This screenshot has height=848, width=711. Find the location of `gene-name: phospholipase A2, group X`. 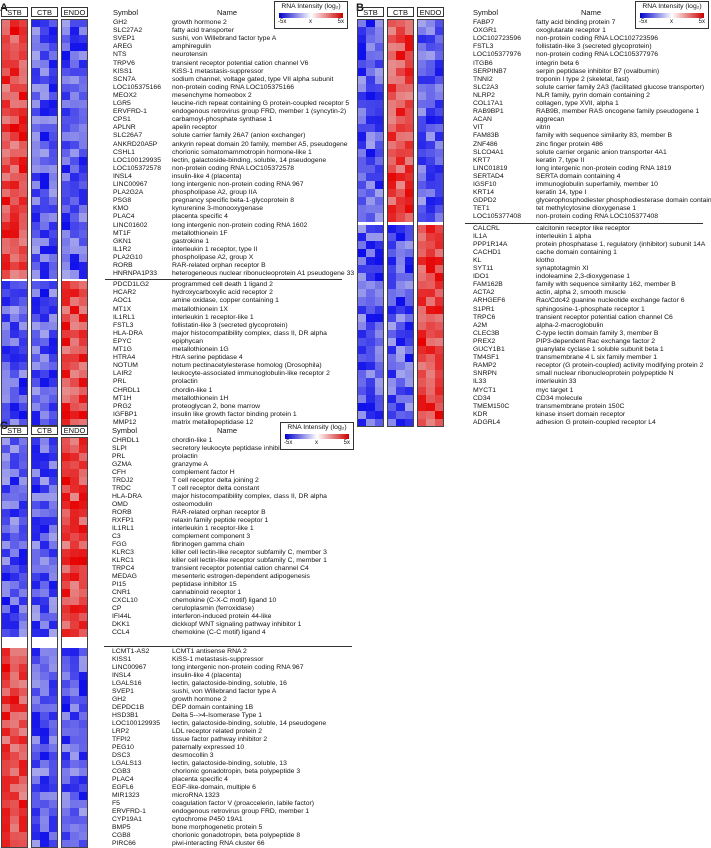

gene-name: phospholipase A2, group X is located at coordinates (213, 257).